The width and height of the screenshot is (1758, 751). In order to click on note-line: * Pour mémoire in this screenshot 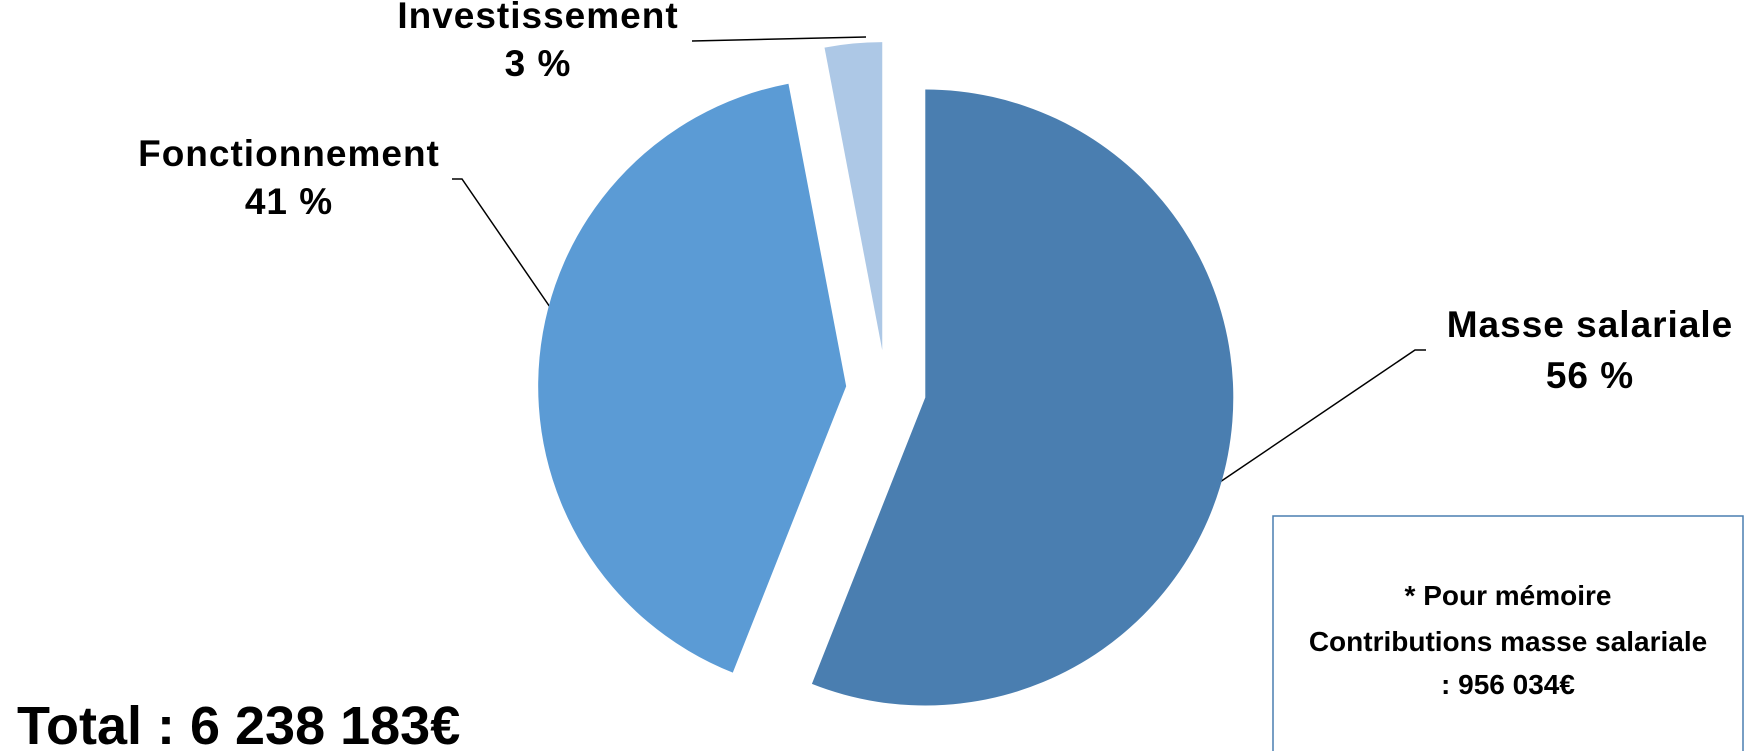, I will do `click(1508, 595)`.